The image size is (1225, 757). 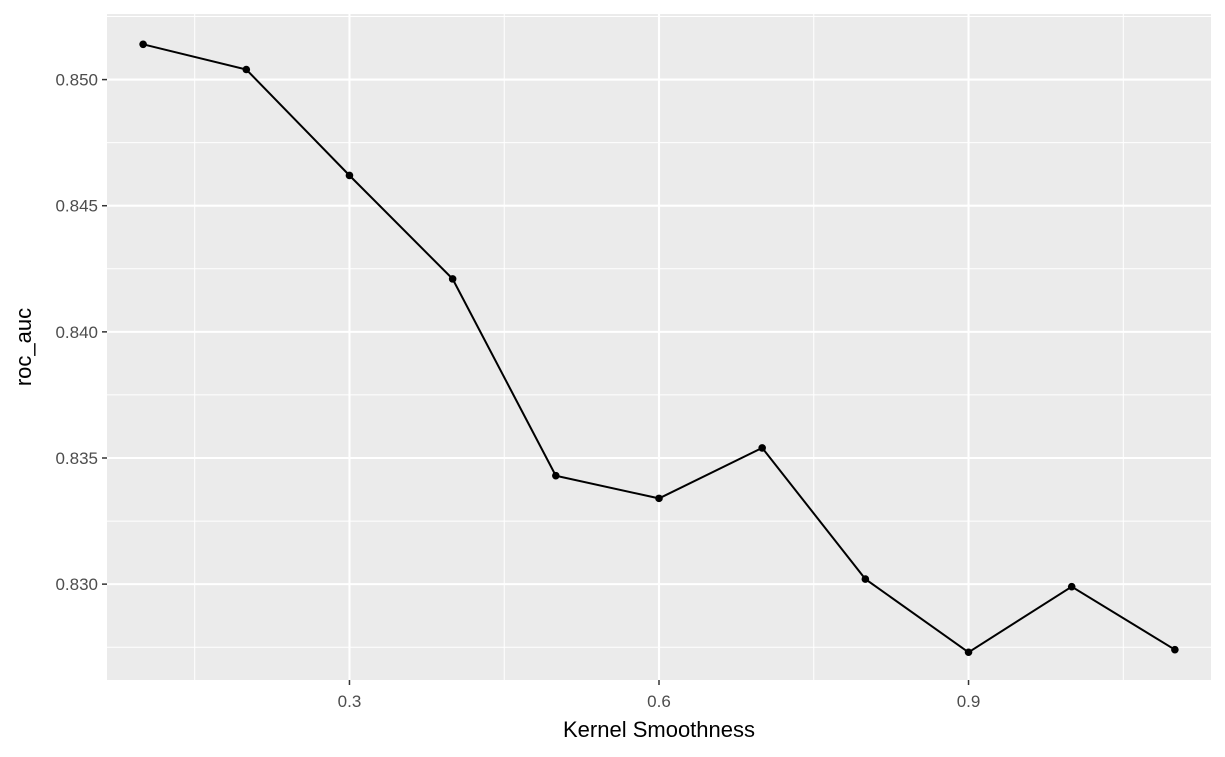 I want to click on y-axis-ticks: 0.830 0.835 0.840 0.845 0.850, so click(x=81, y=332).